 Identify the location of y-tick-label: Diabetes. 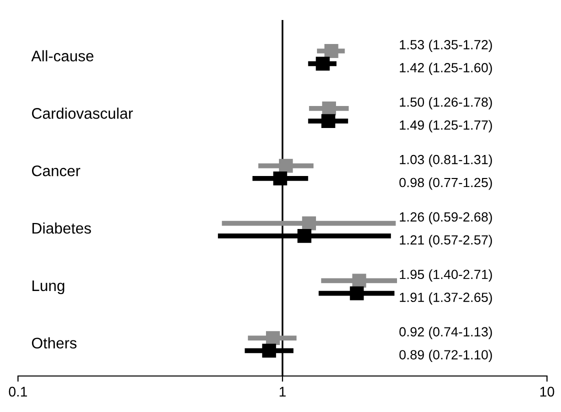
(61, 228).